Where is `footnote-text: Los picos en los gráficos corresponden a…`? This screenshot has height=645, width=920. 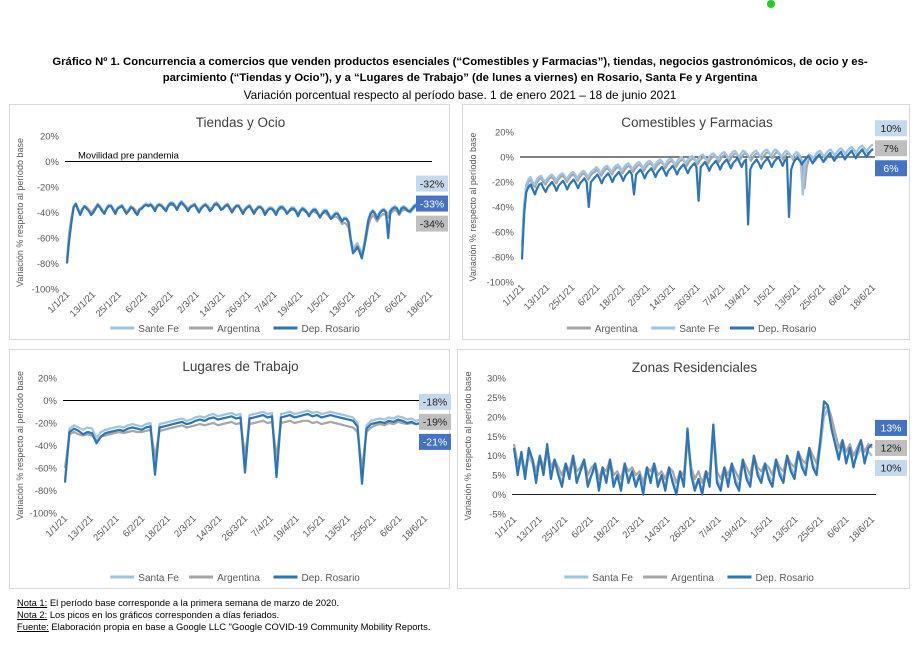
footnote-text: Los picos en los gráficos corresponden a… is located at coordinates (163, 614).